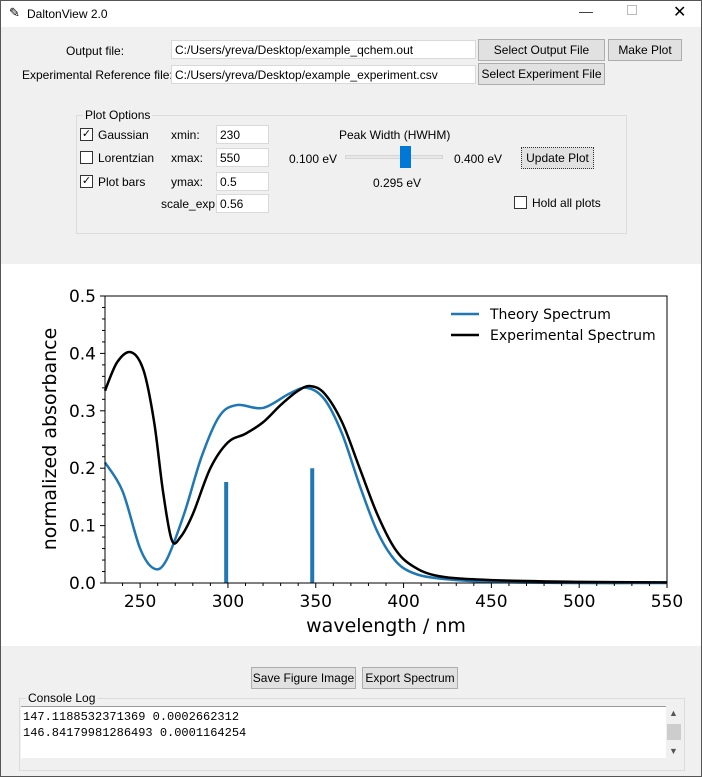 This screenshot has height=777, width=702. I want to click on peak-width-slider, so click(394, 157).